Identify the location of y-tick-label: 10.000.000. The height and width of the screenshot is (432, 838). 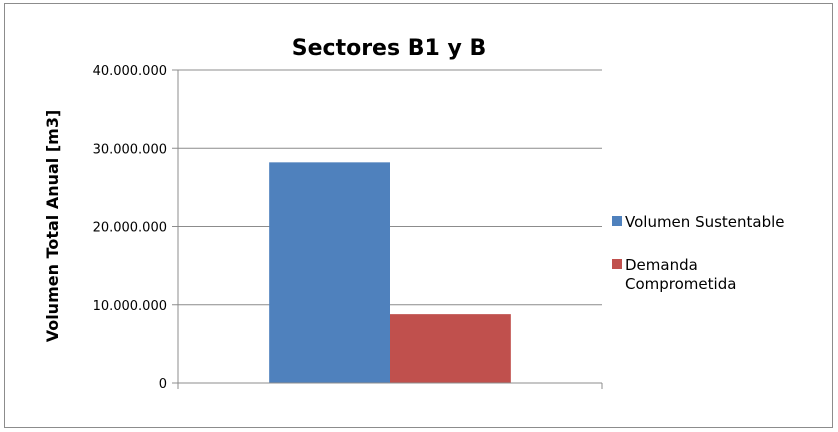
(130, 306).